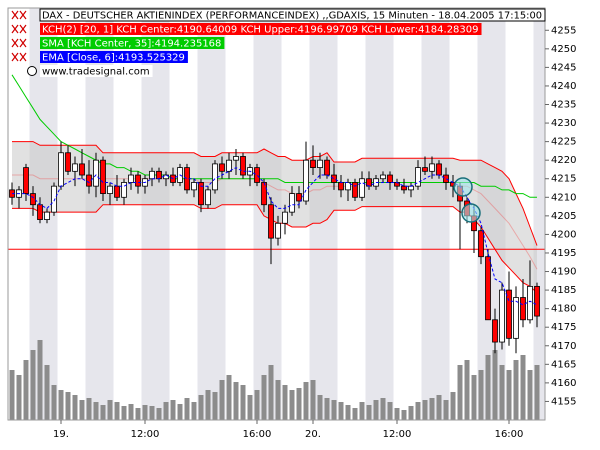 This screenshot has width=600, height=450. I want to click on legend-text: www.tradesignal.com, so click(96, 72).